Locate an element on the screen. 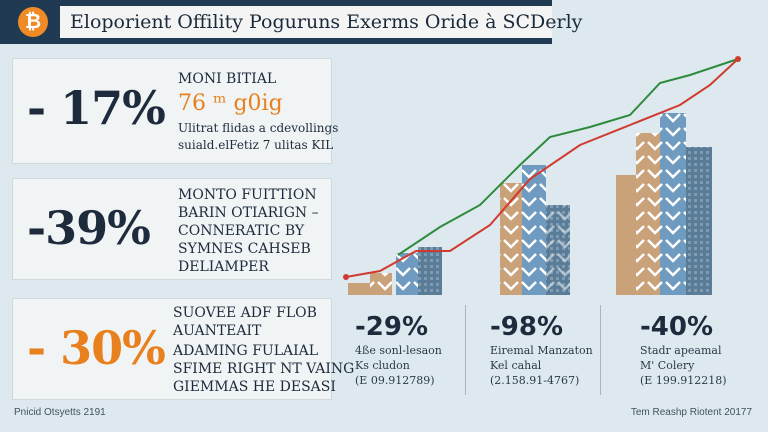 The width and height of the screenshot is (768, 432). card-line: SYMNES CAHSEB is located at coordinates (244, 249).